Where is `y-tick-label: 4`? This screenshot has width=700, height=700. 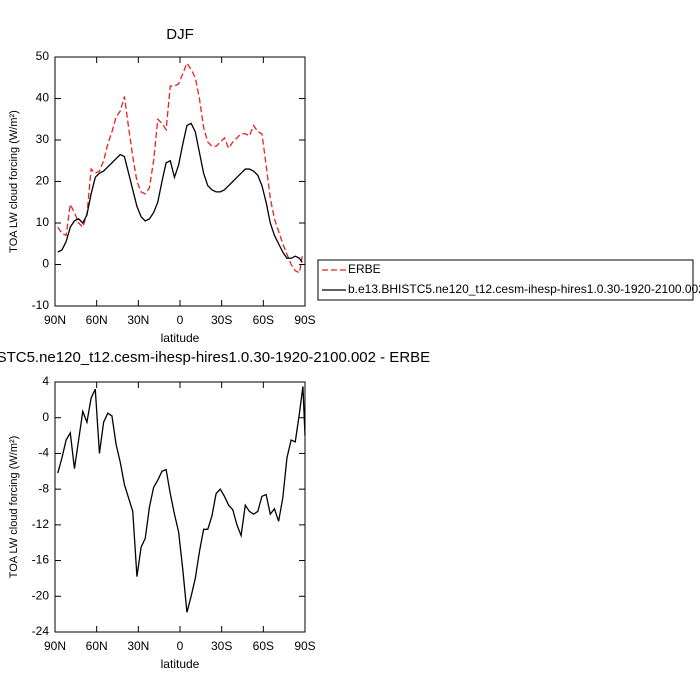
y-tick-label: 4 is located at coordinates (45, 381).